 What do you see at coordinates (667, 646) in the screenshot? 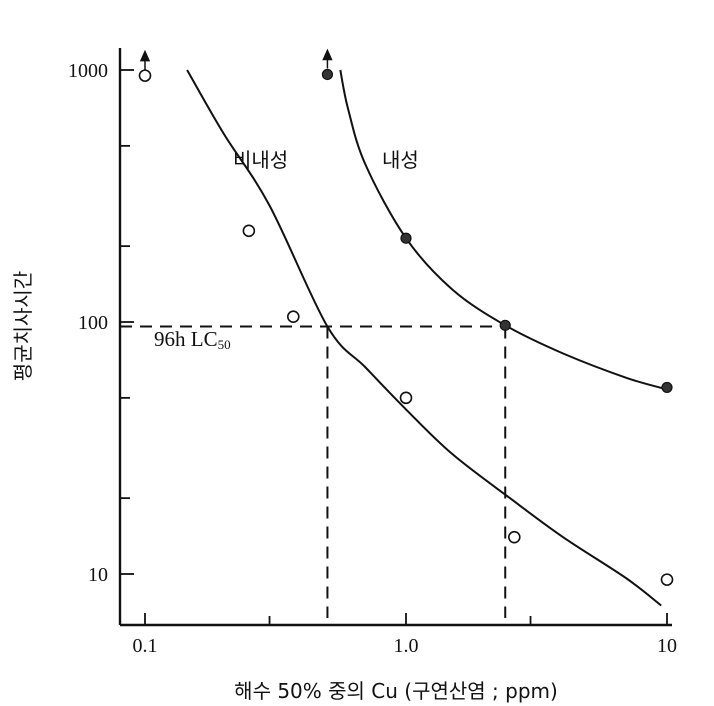
I see `x-tick-label: 10` at bounding box center [667, 646].